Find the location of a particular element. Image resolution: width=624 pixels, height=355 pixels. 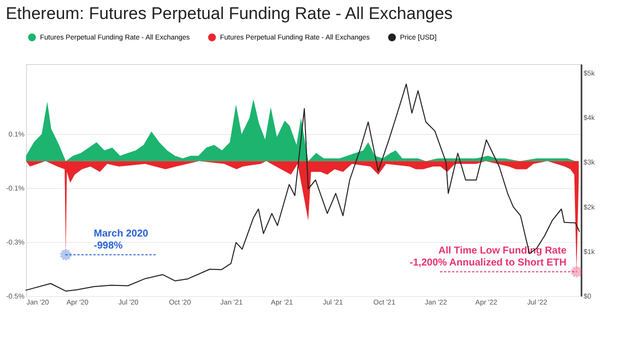

annotation: March 2020 -998% is located at coordinates (121, 240).